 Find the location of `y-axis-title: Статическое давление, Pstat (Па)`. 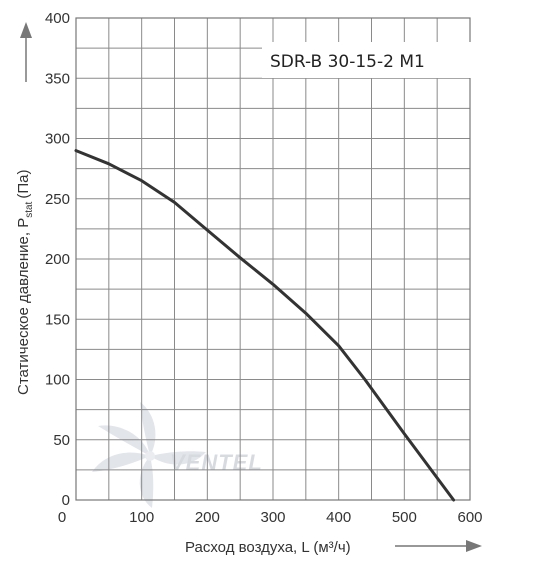

y-axis-title: Статическое давление, Pstat (Па) is located at coordinates (25, 282).